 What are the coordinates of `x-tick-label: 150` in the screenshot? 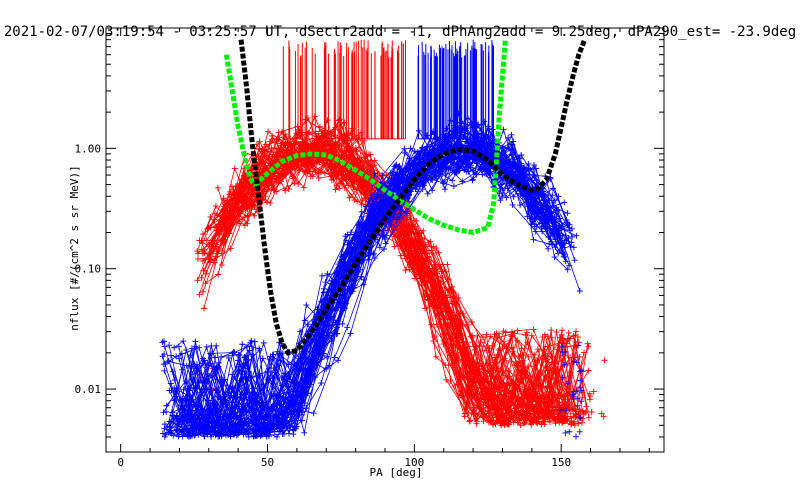 It's located at (561, 462).